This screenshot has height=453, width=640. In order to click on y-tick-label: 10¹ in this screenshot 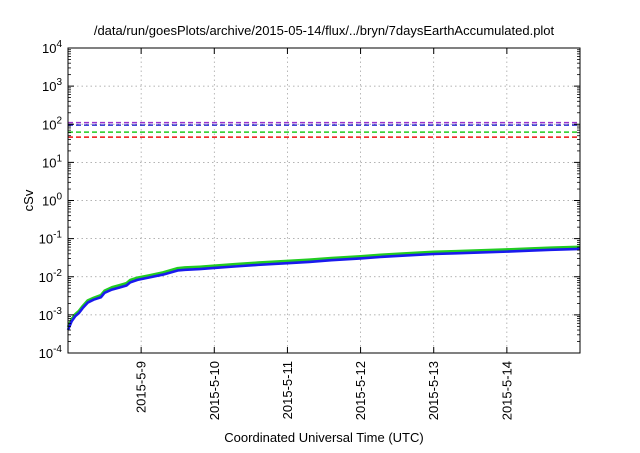, I will do `click(52, 161)`.